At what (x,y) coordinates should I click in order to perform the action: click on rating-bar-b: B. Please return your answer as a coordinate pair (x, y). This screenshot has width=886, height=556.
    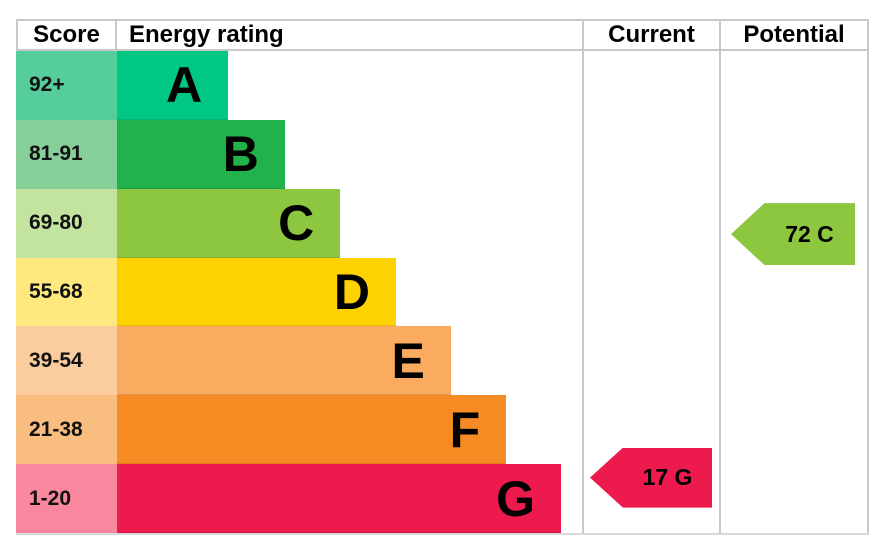
    Looking at the image, I should click on (201, 154).